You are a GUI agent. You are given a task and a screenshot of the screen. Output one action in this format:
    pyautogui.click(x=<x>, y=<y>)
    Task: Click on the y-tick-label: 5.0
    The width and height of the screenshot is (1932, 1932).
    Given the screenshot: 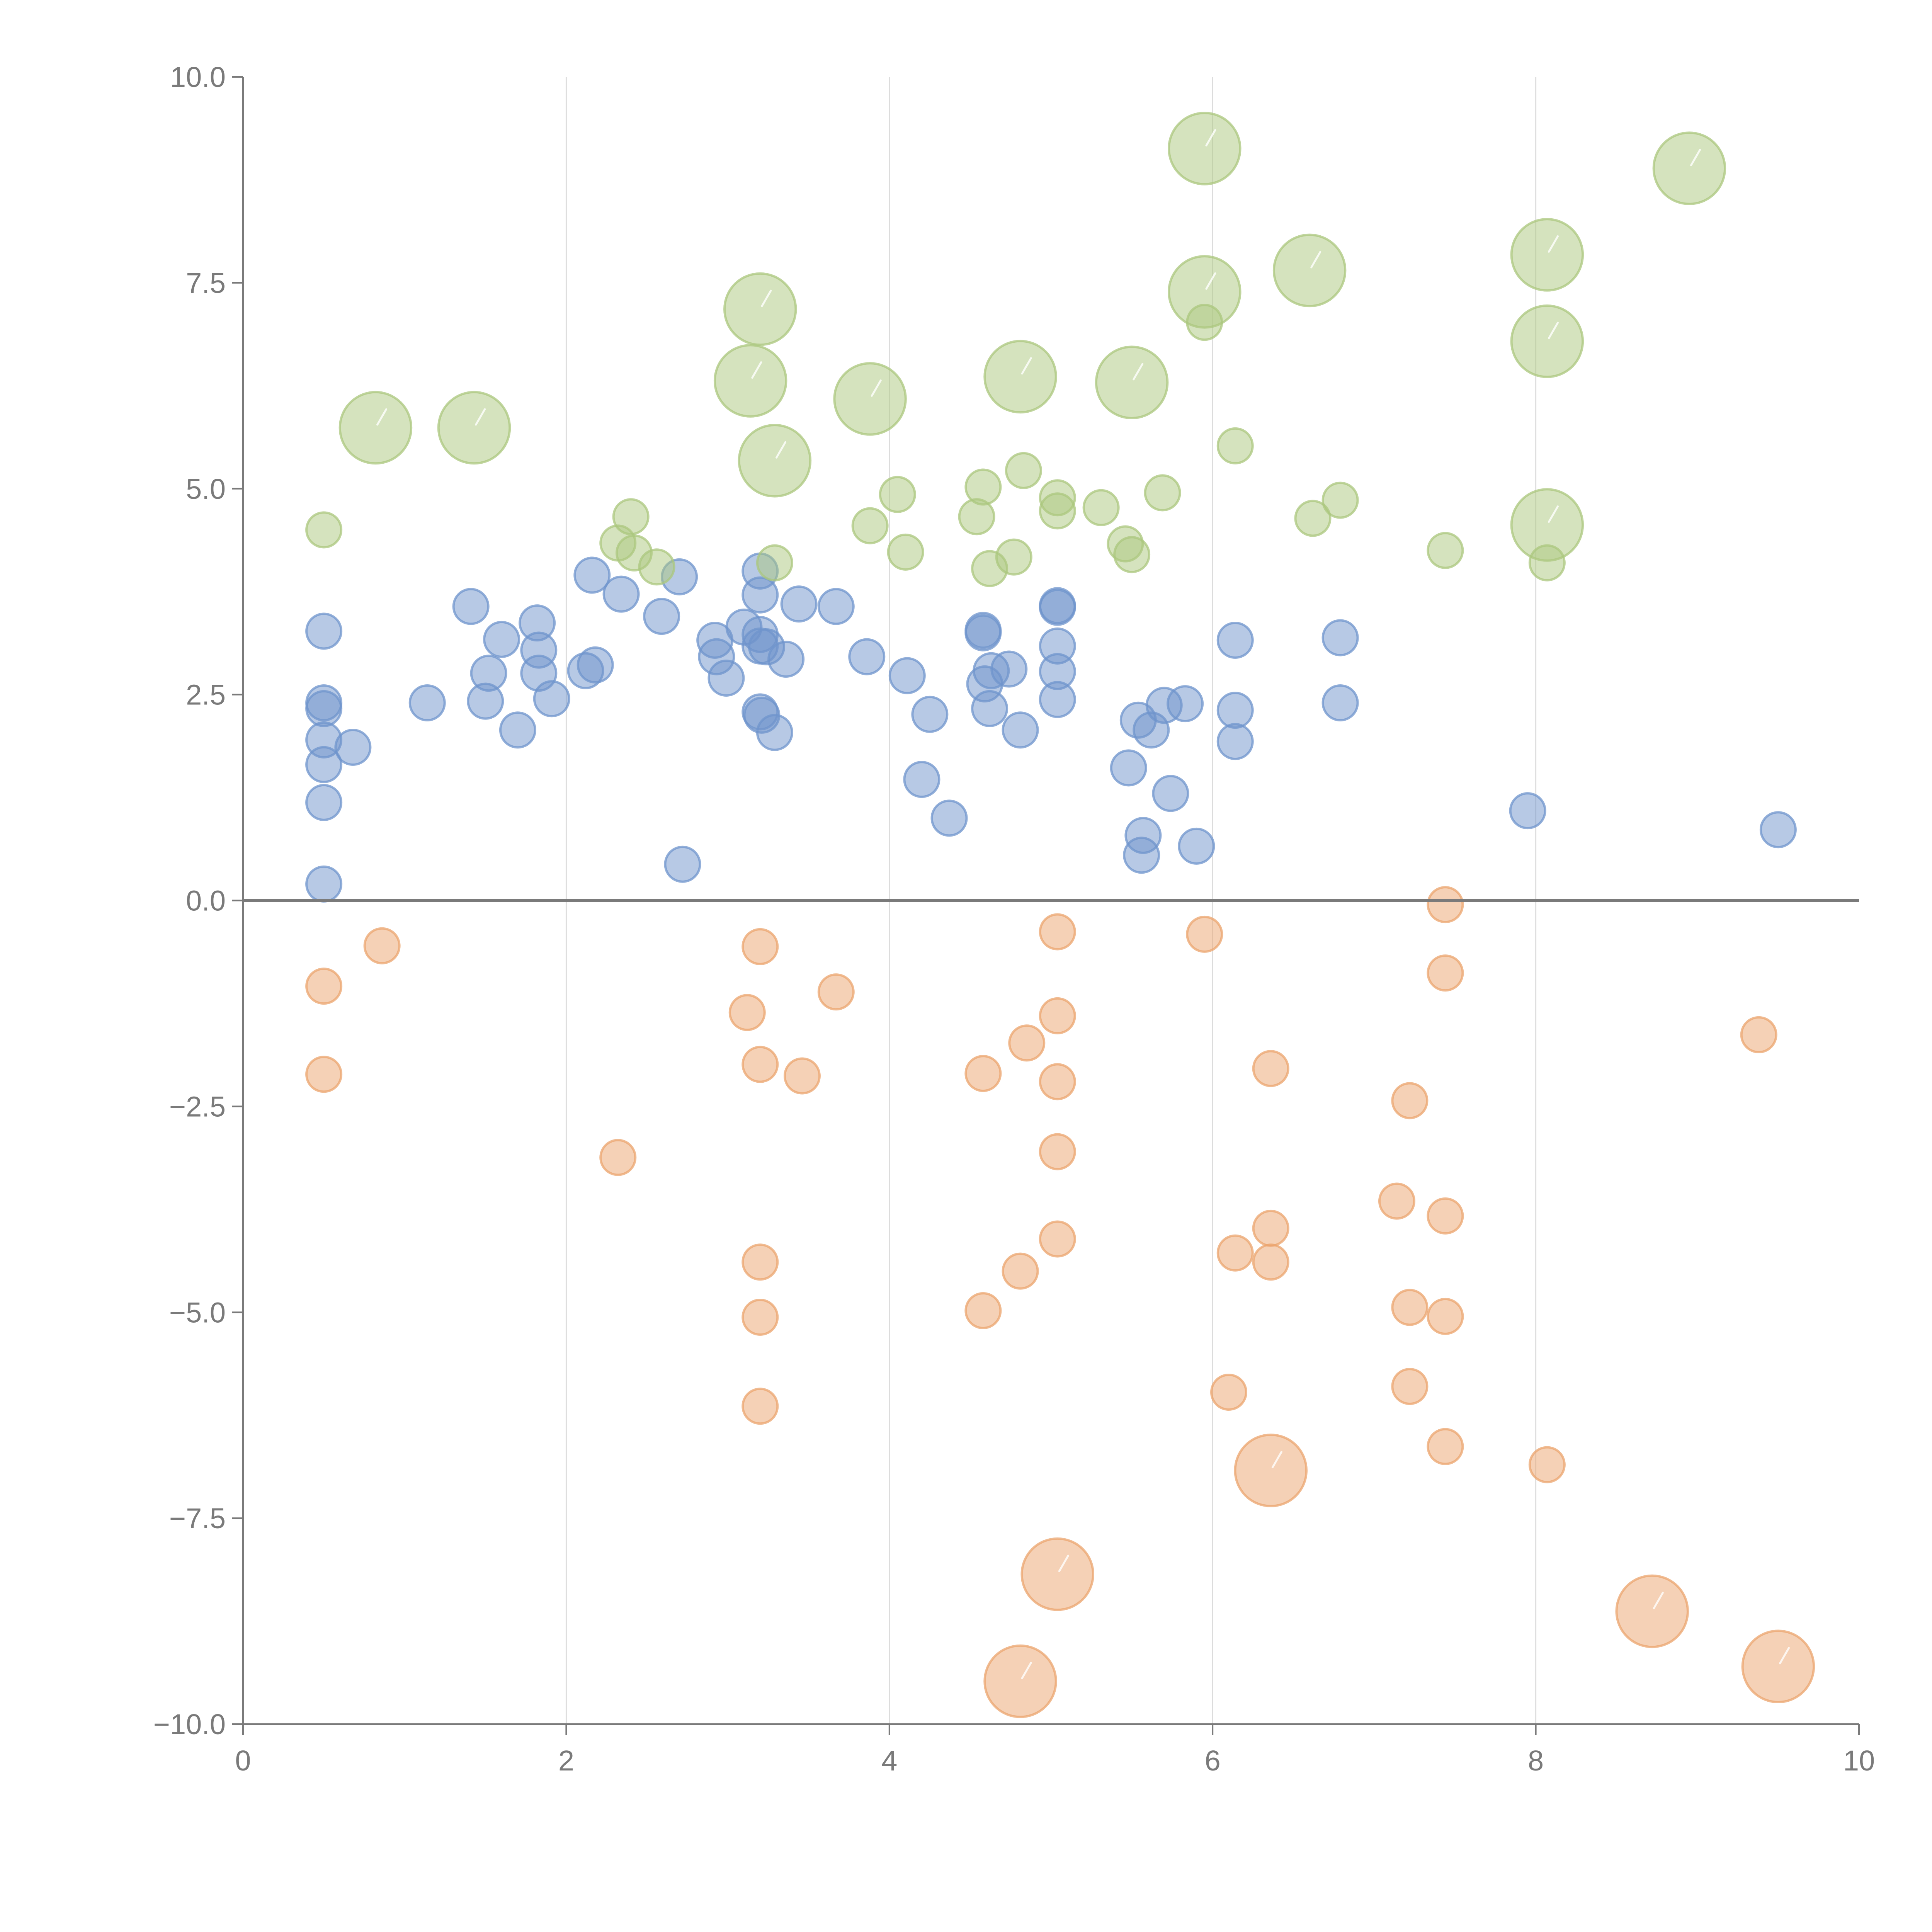 What is the action you would take?
    pyautogui.click(x=206, y=489)
    